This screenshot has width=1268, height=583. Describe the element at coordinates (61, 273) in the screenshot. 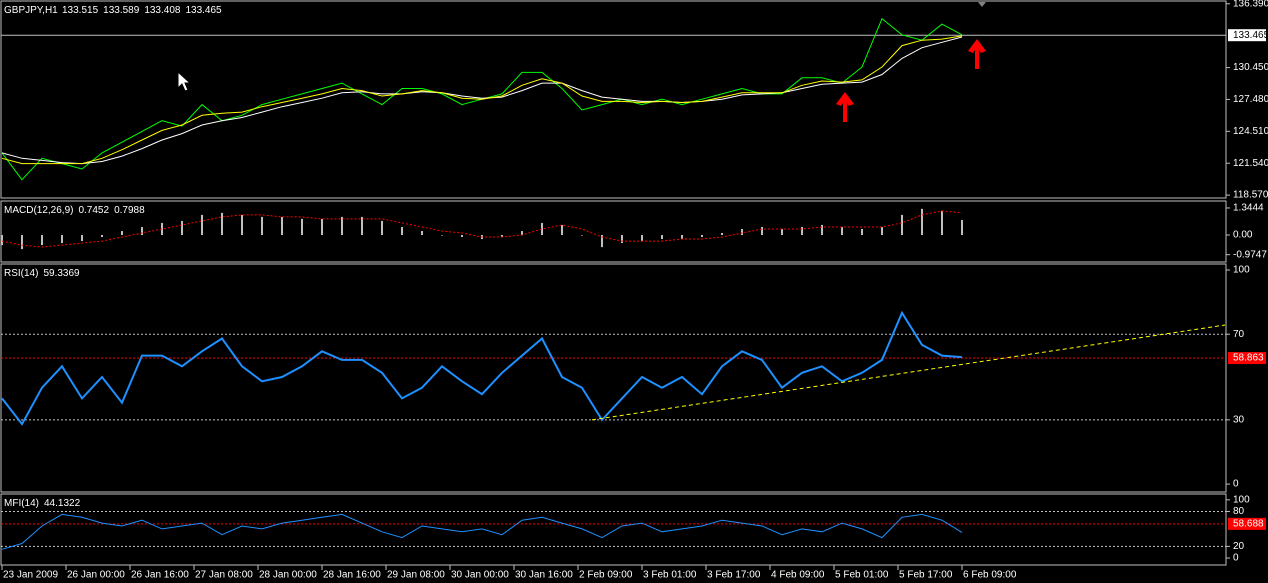

I see `indicator-value: 59.3369` at that location.